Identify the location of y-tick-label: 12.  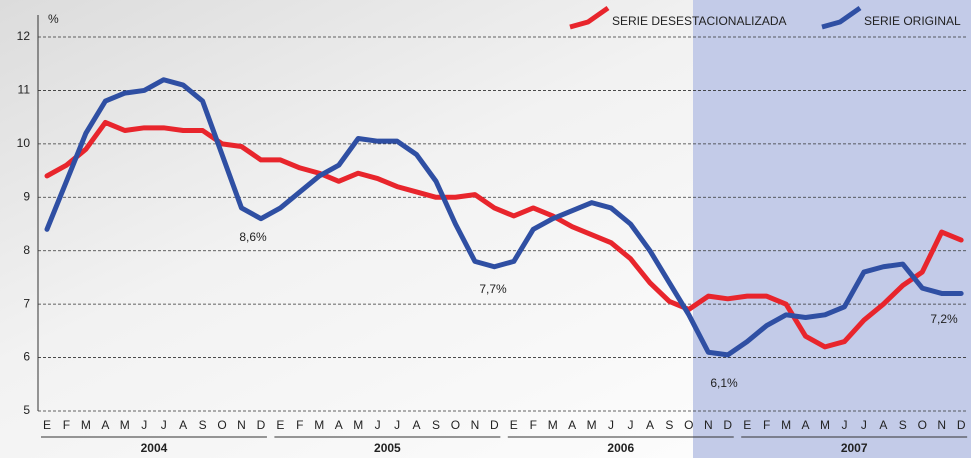
(24, 36).